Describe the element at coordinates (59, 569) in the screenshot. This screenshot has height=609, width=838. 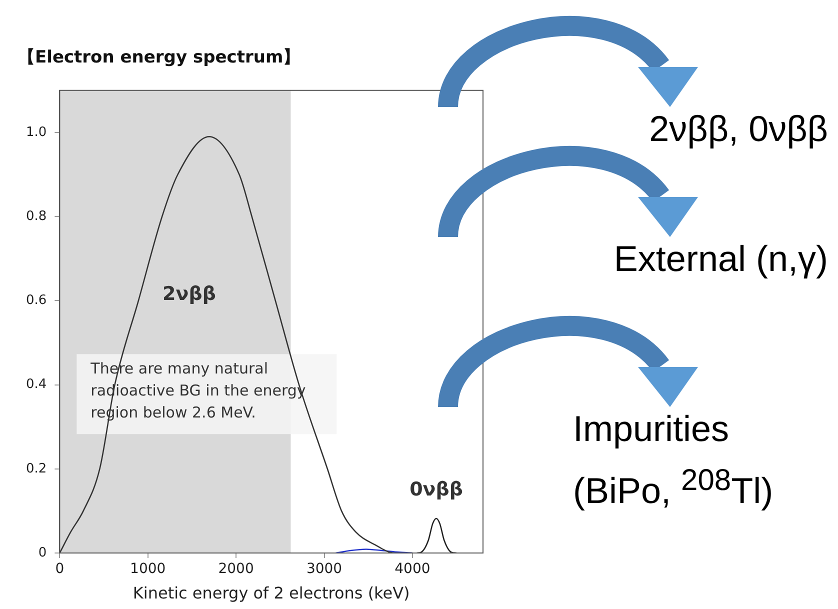
I see `x-tick-label: 0` at that location.